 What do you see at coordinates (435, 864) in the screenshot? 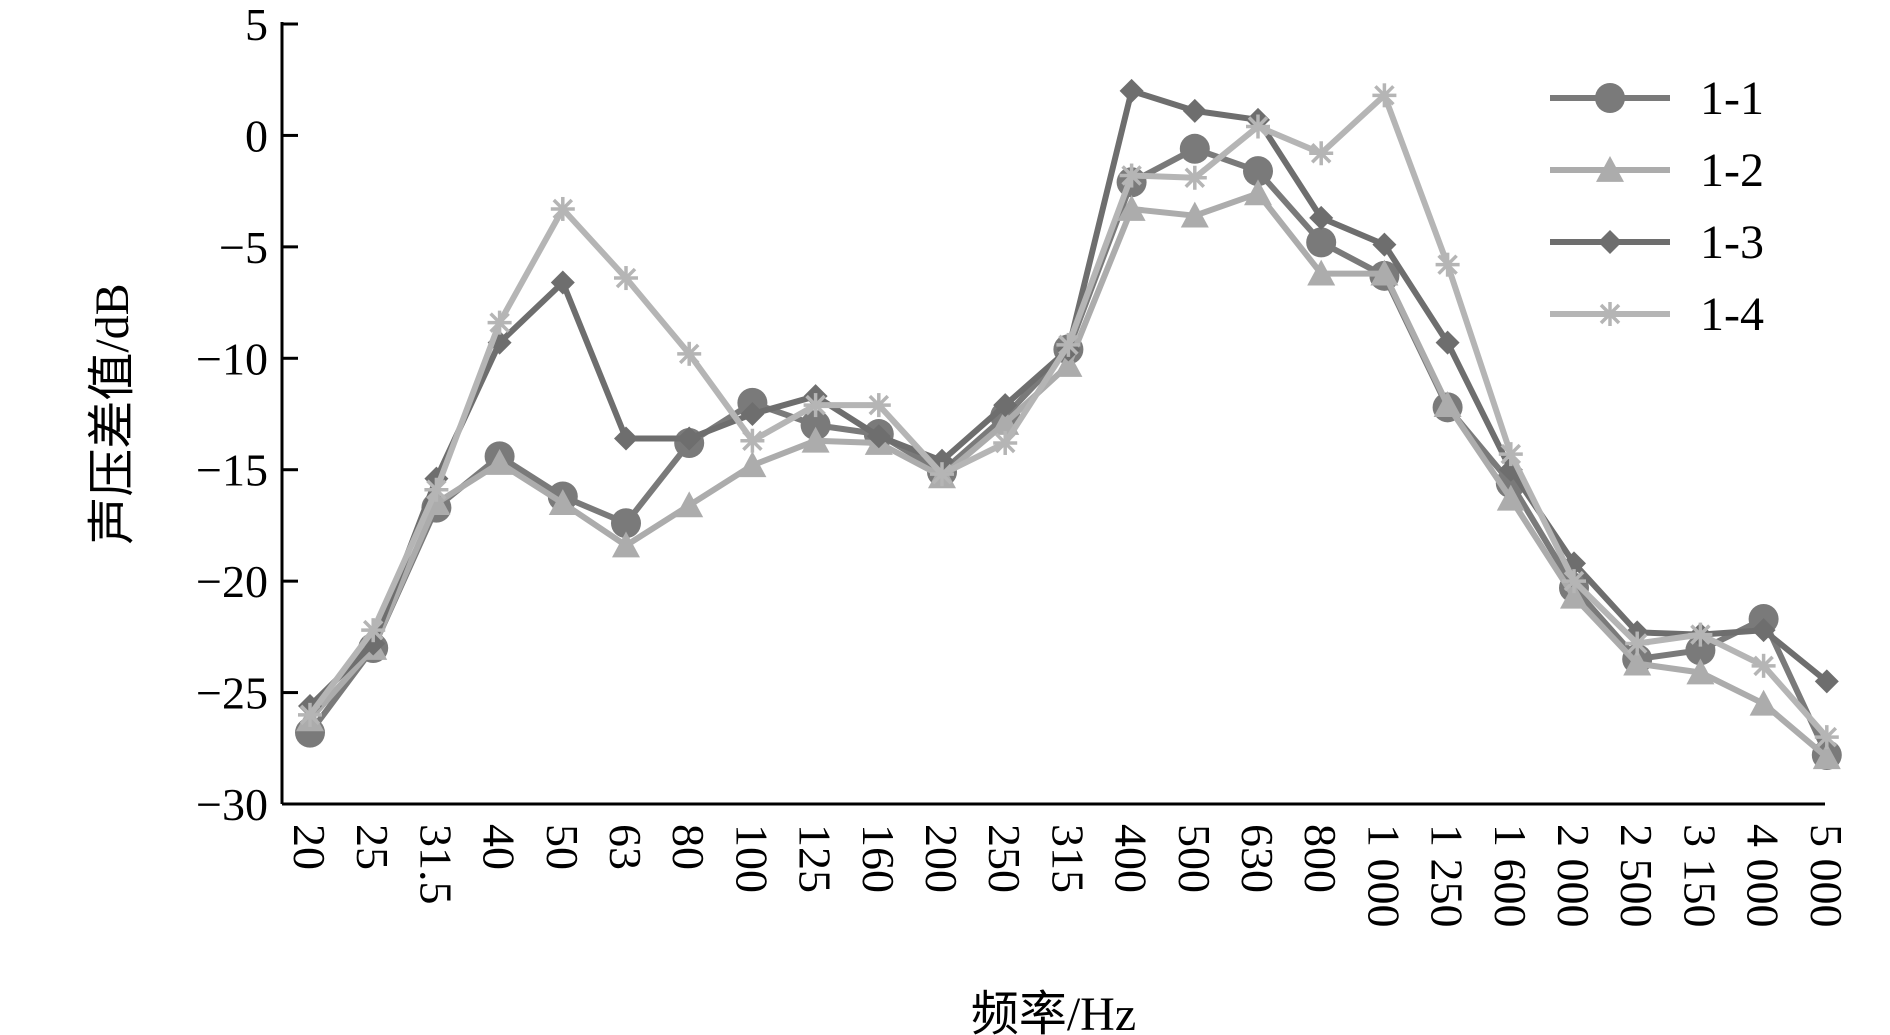
I see `x-tick-label: 31.5` at bounding box center [435, 864].